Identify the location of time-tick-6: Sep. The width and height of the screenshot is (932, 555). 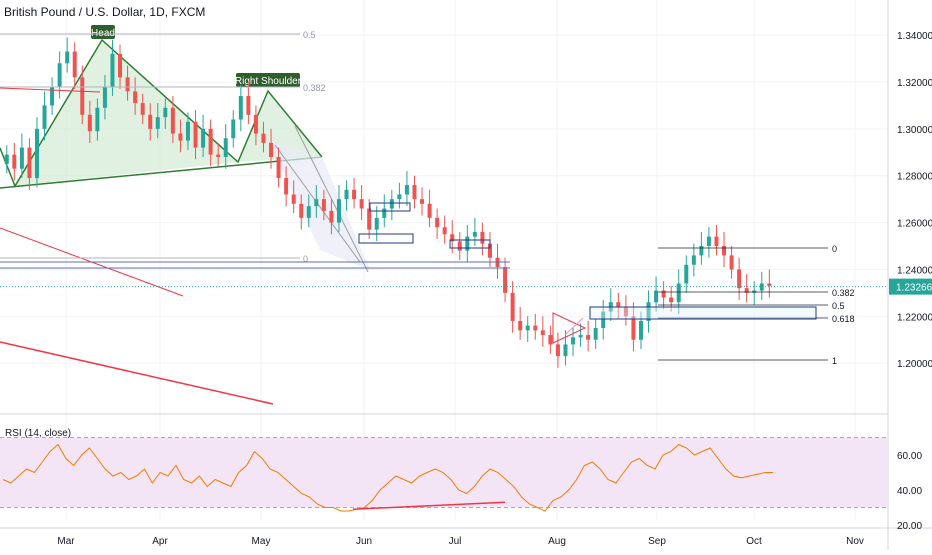
(657, 541).